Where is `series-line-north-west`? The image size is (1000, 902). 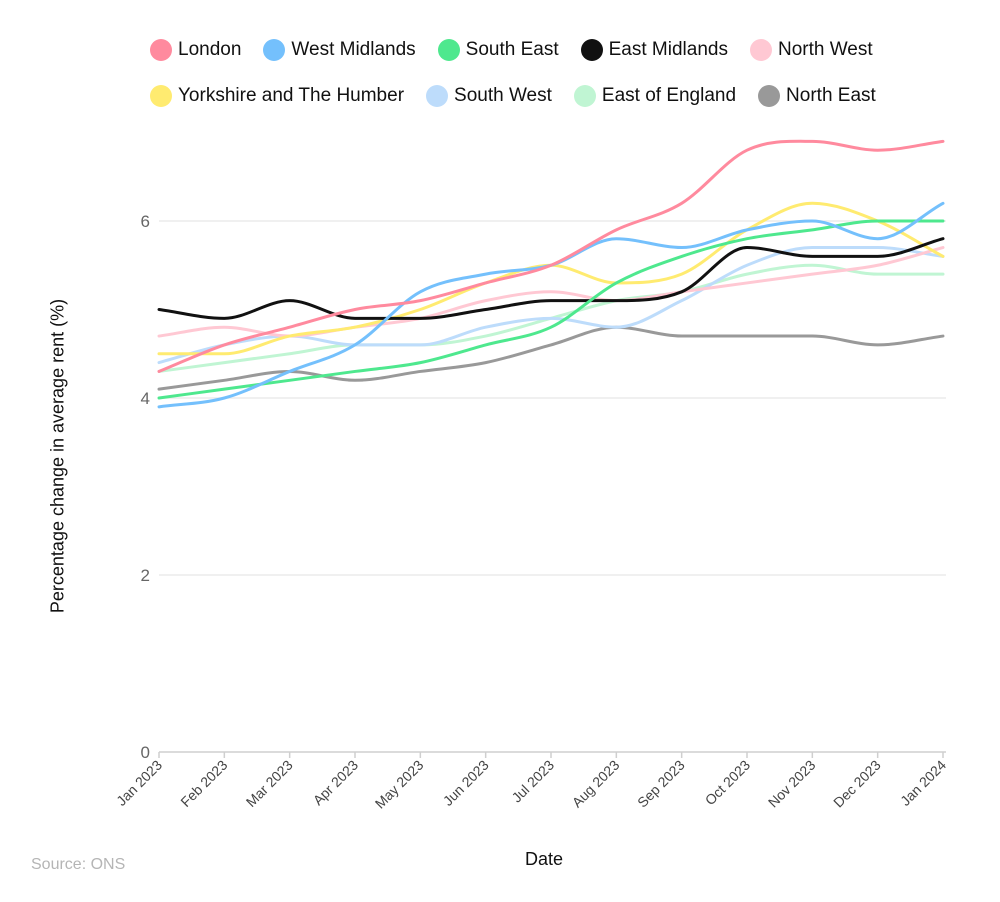
series-line-north-west is located at coordinates (551, 292).